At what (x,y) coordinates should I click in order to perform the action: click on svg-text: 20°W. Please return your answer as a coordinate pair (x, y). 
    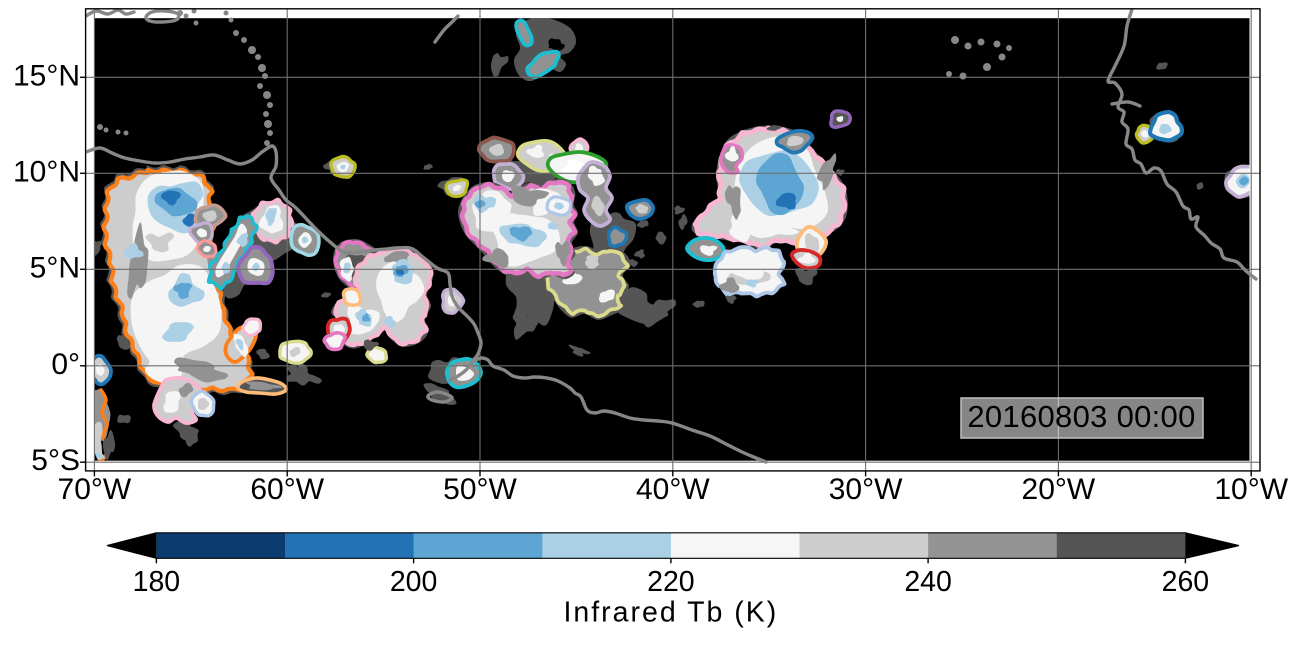
    Looking at the image, I should click on (1059, 489).